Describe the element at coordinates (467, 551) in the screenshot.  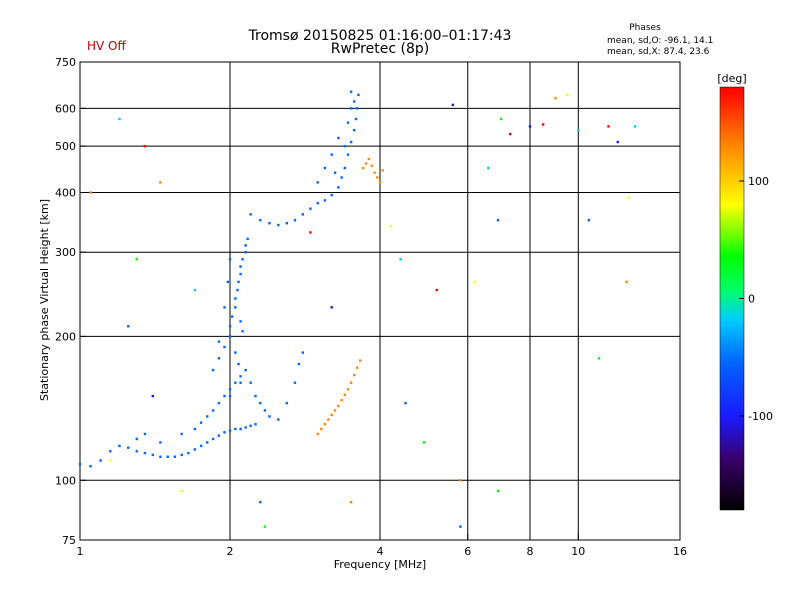
I see `x-tick-label-3: 6` at that location.